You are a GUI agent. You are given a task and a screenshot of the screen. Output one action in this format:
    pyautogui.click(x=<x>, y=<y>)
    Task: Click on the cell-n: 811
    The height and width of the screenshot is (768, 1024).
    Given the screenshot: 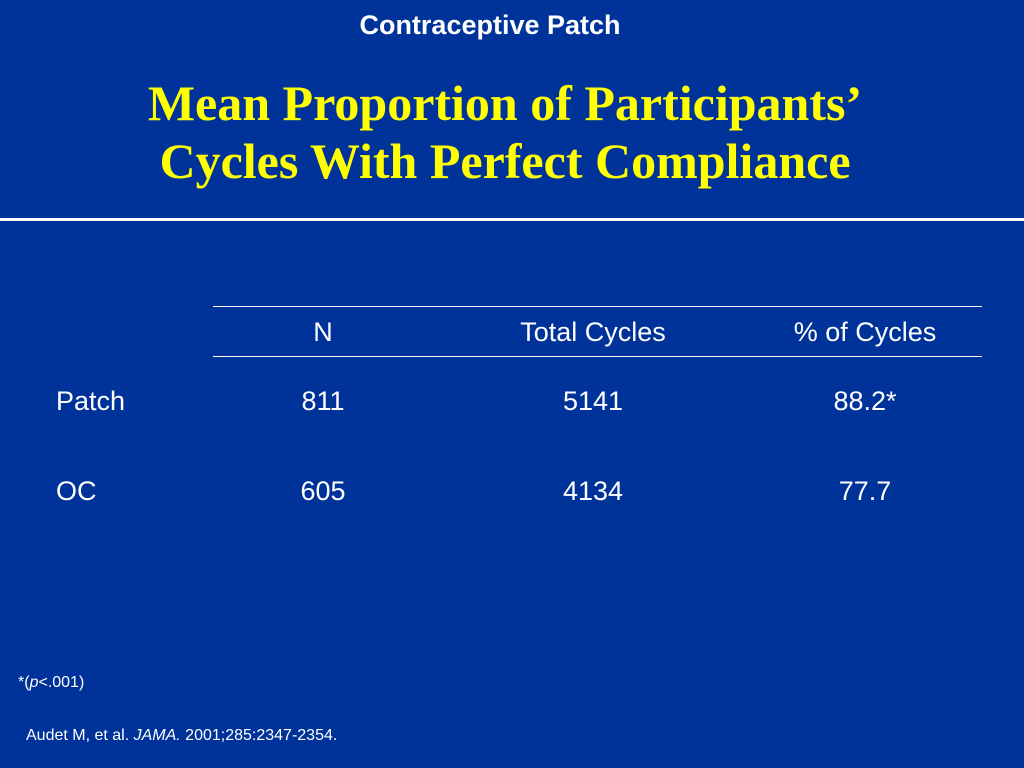 What is the action you would take?
    pyautogui.click(x=323, y=401)
    